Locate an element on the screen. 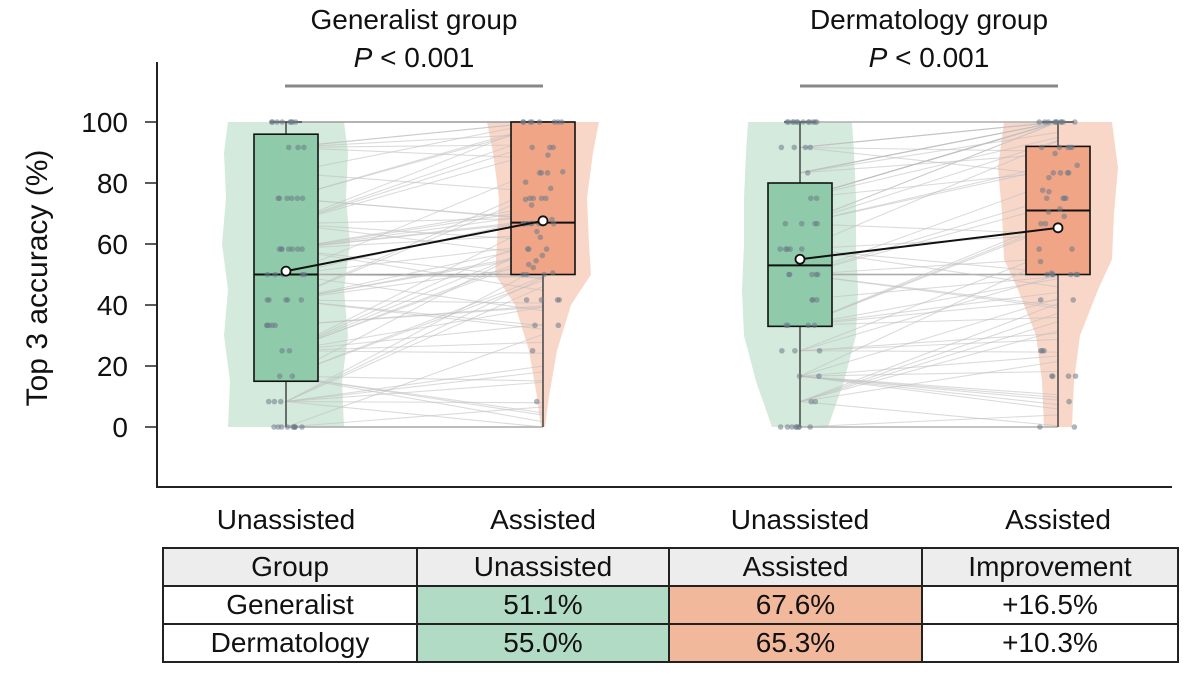 This screenshot has height=689, width=1200. table-header-row: Group Unassisted Assisted Improvement is located at coordinates (670, 567).